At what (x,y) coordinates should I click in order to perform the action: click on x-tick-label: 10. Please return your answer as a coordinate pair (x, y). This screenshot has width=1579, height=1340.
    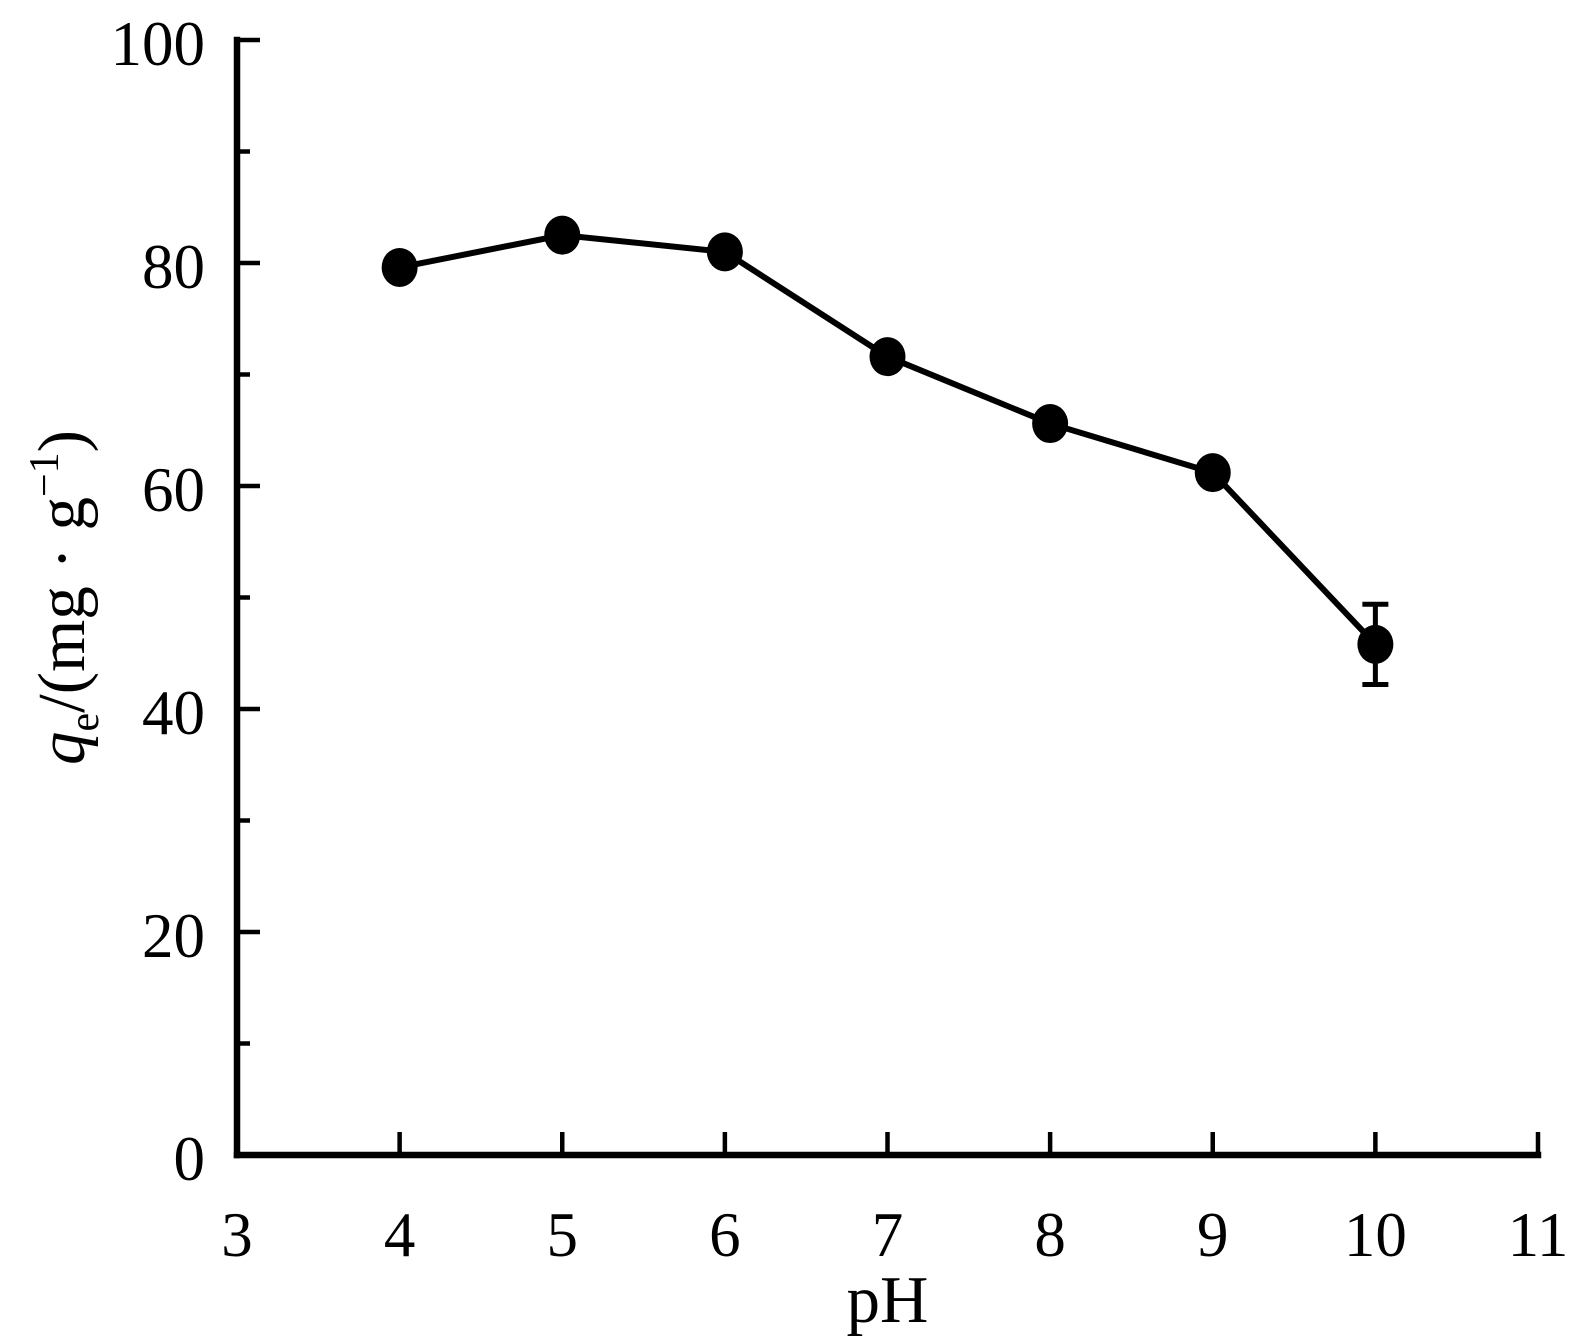
    Looking at the image, I should click on (1375, 1235).